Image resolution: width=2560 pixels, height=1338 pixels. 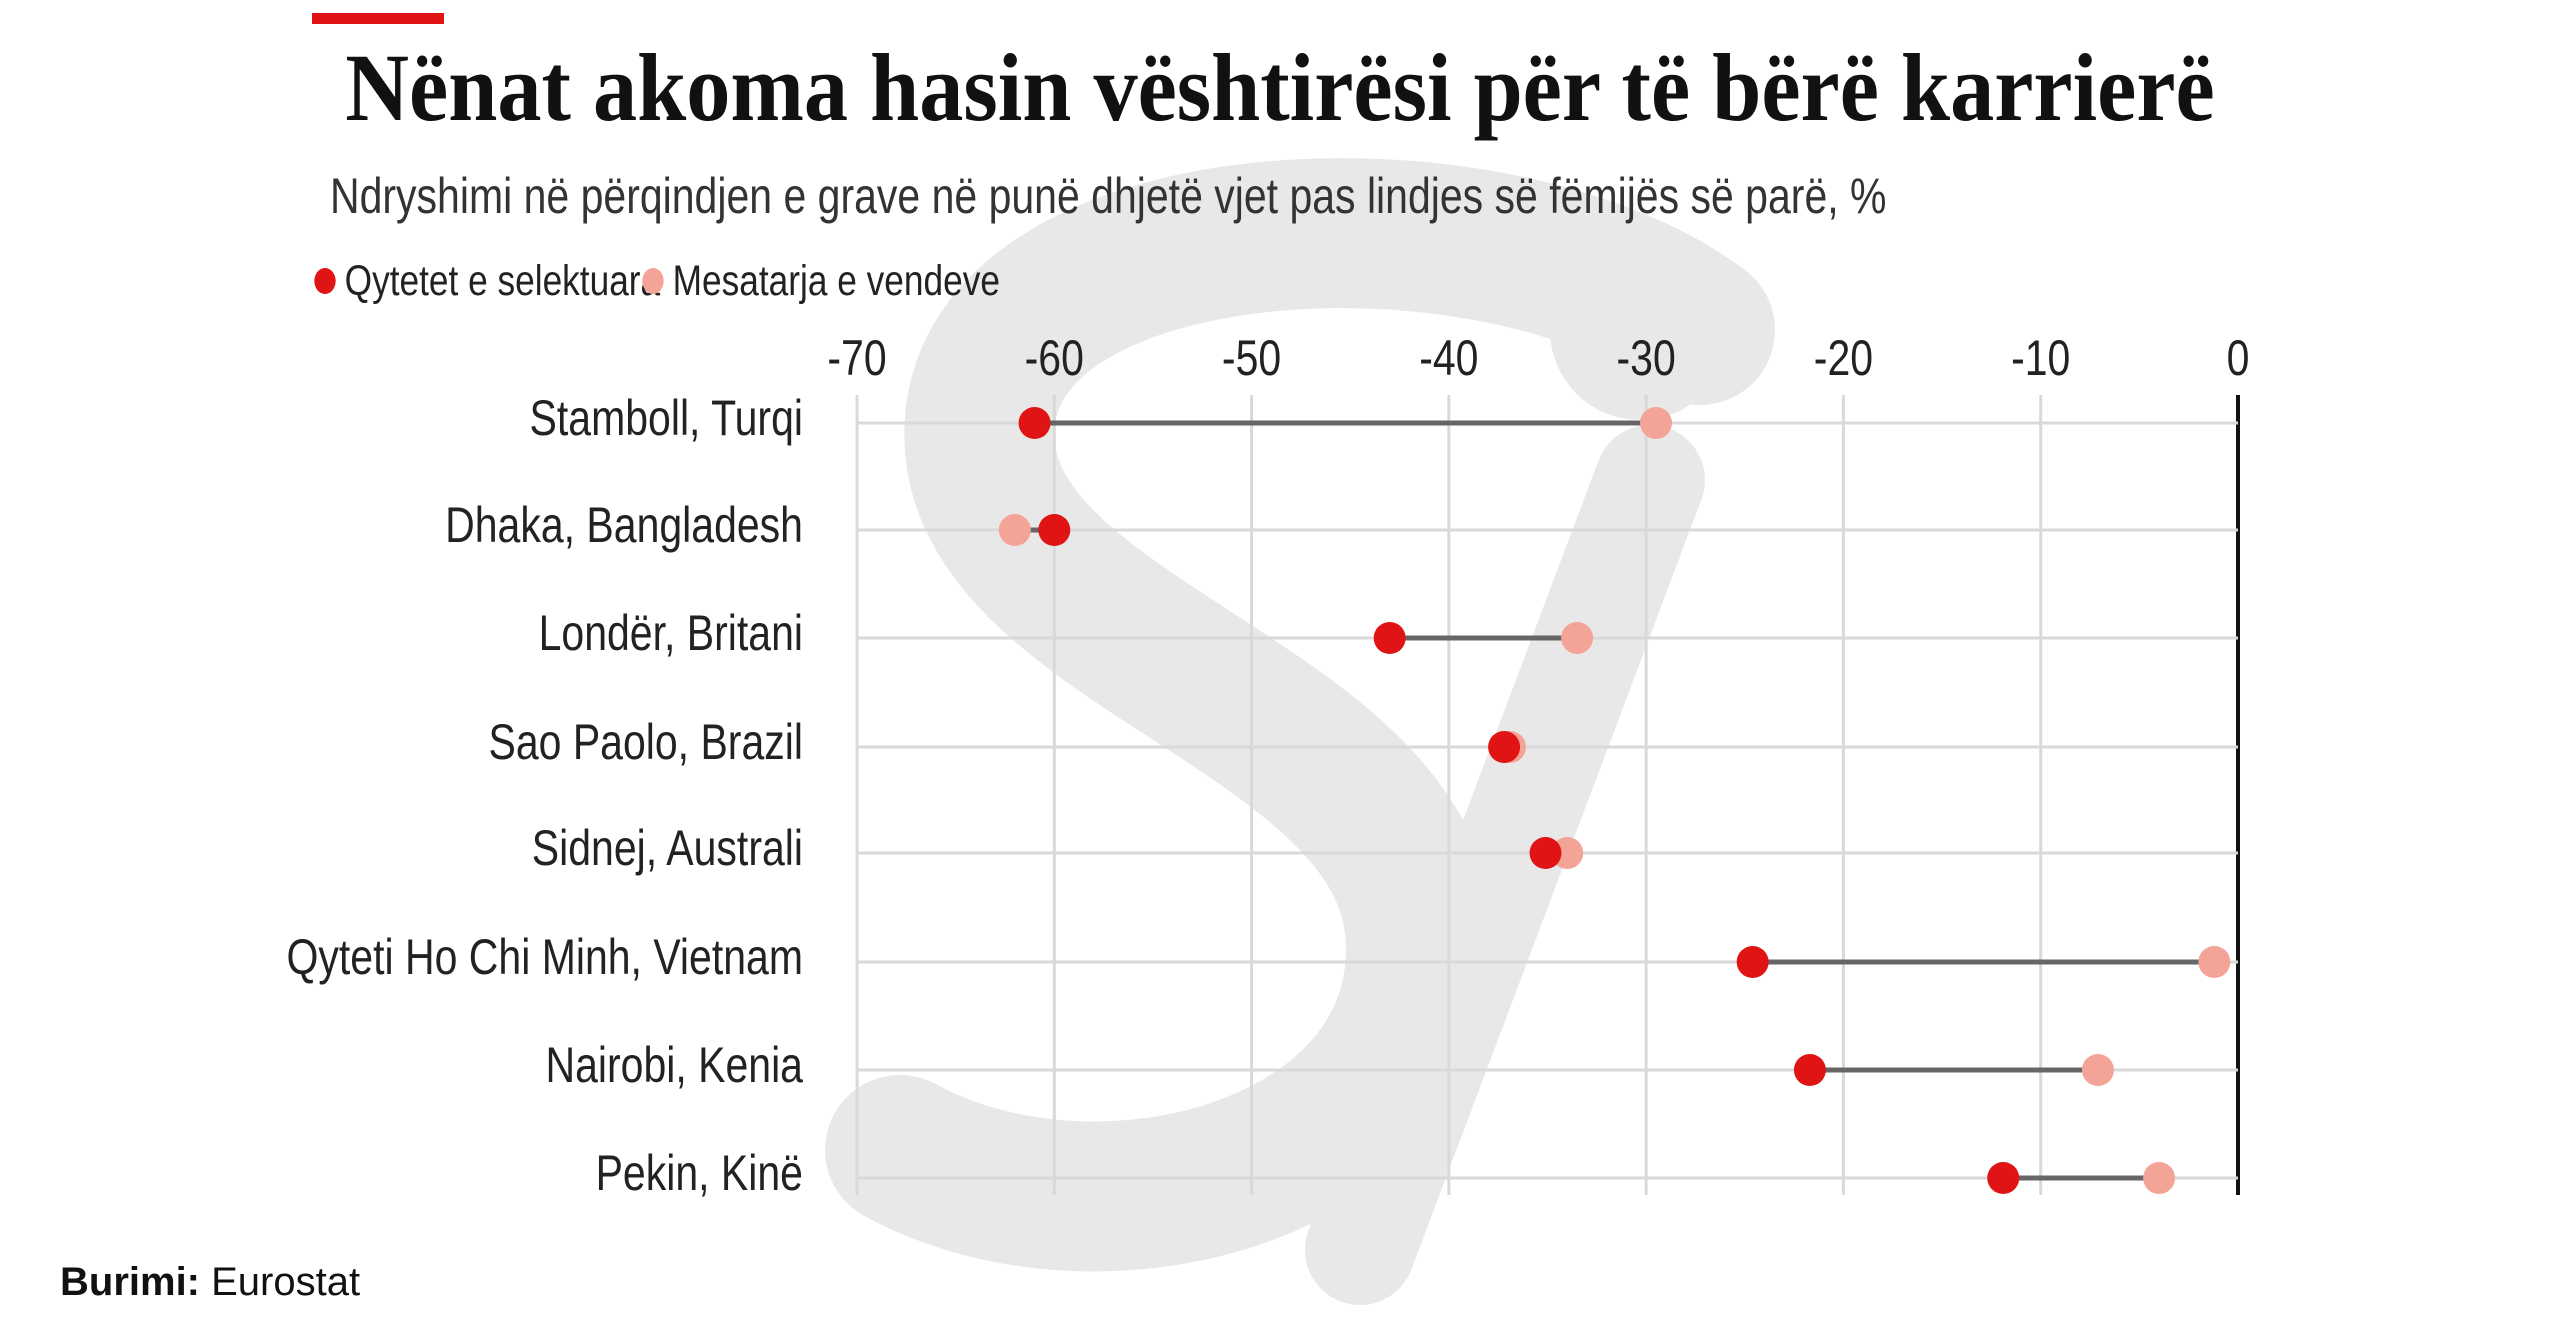 What do you see at coordinates (325, 281) in the screenshot?
I see `legend-marker-selected` at bounding box center [325, 281].